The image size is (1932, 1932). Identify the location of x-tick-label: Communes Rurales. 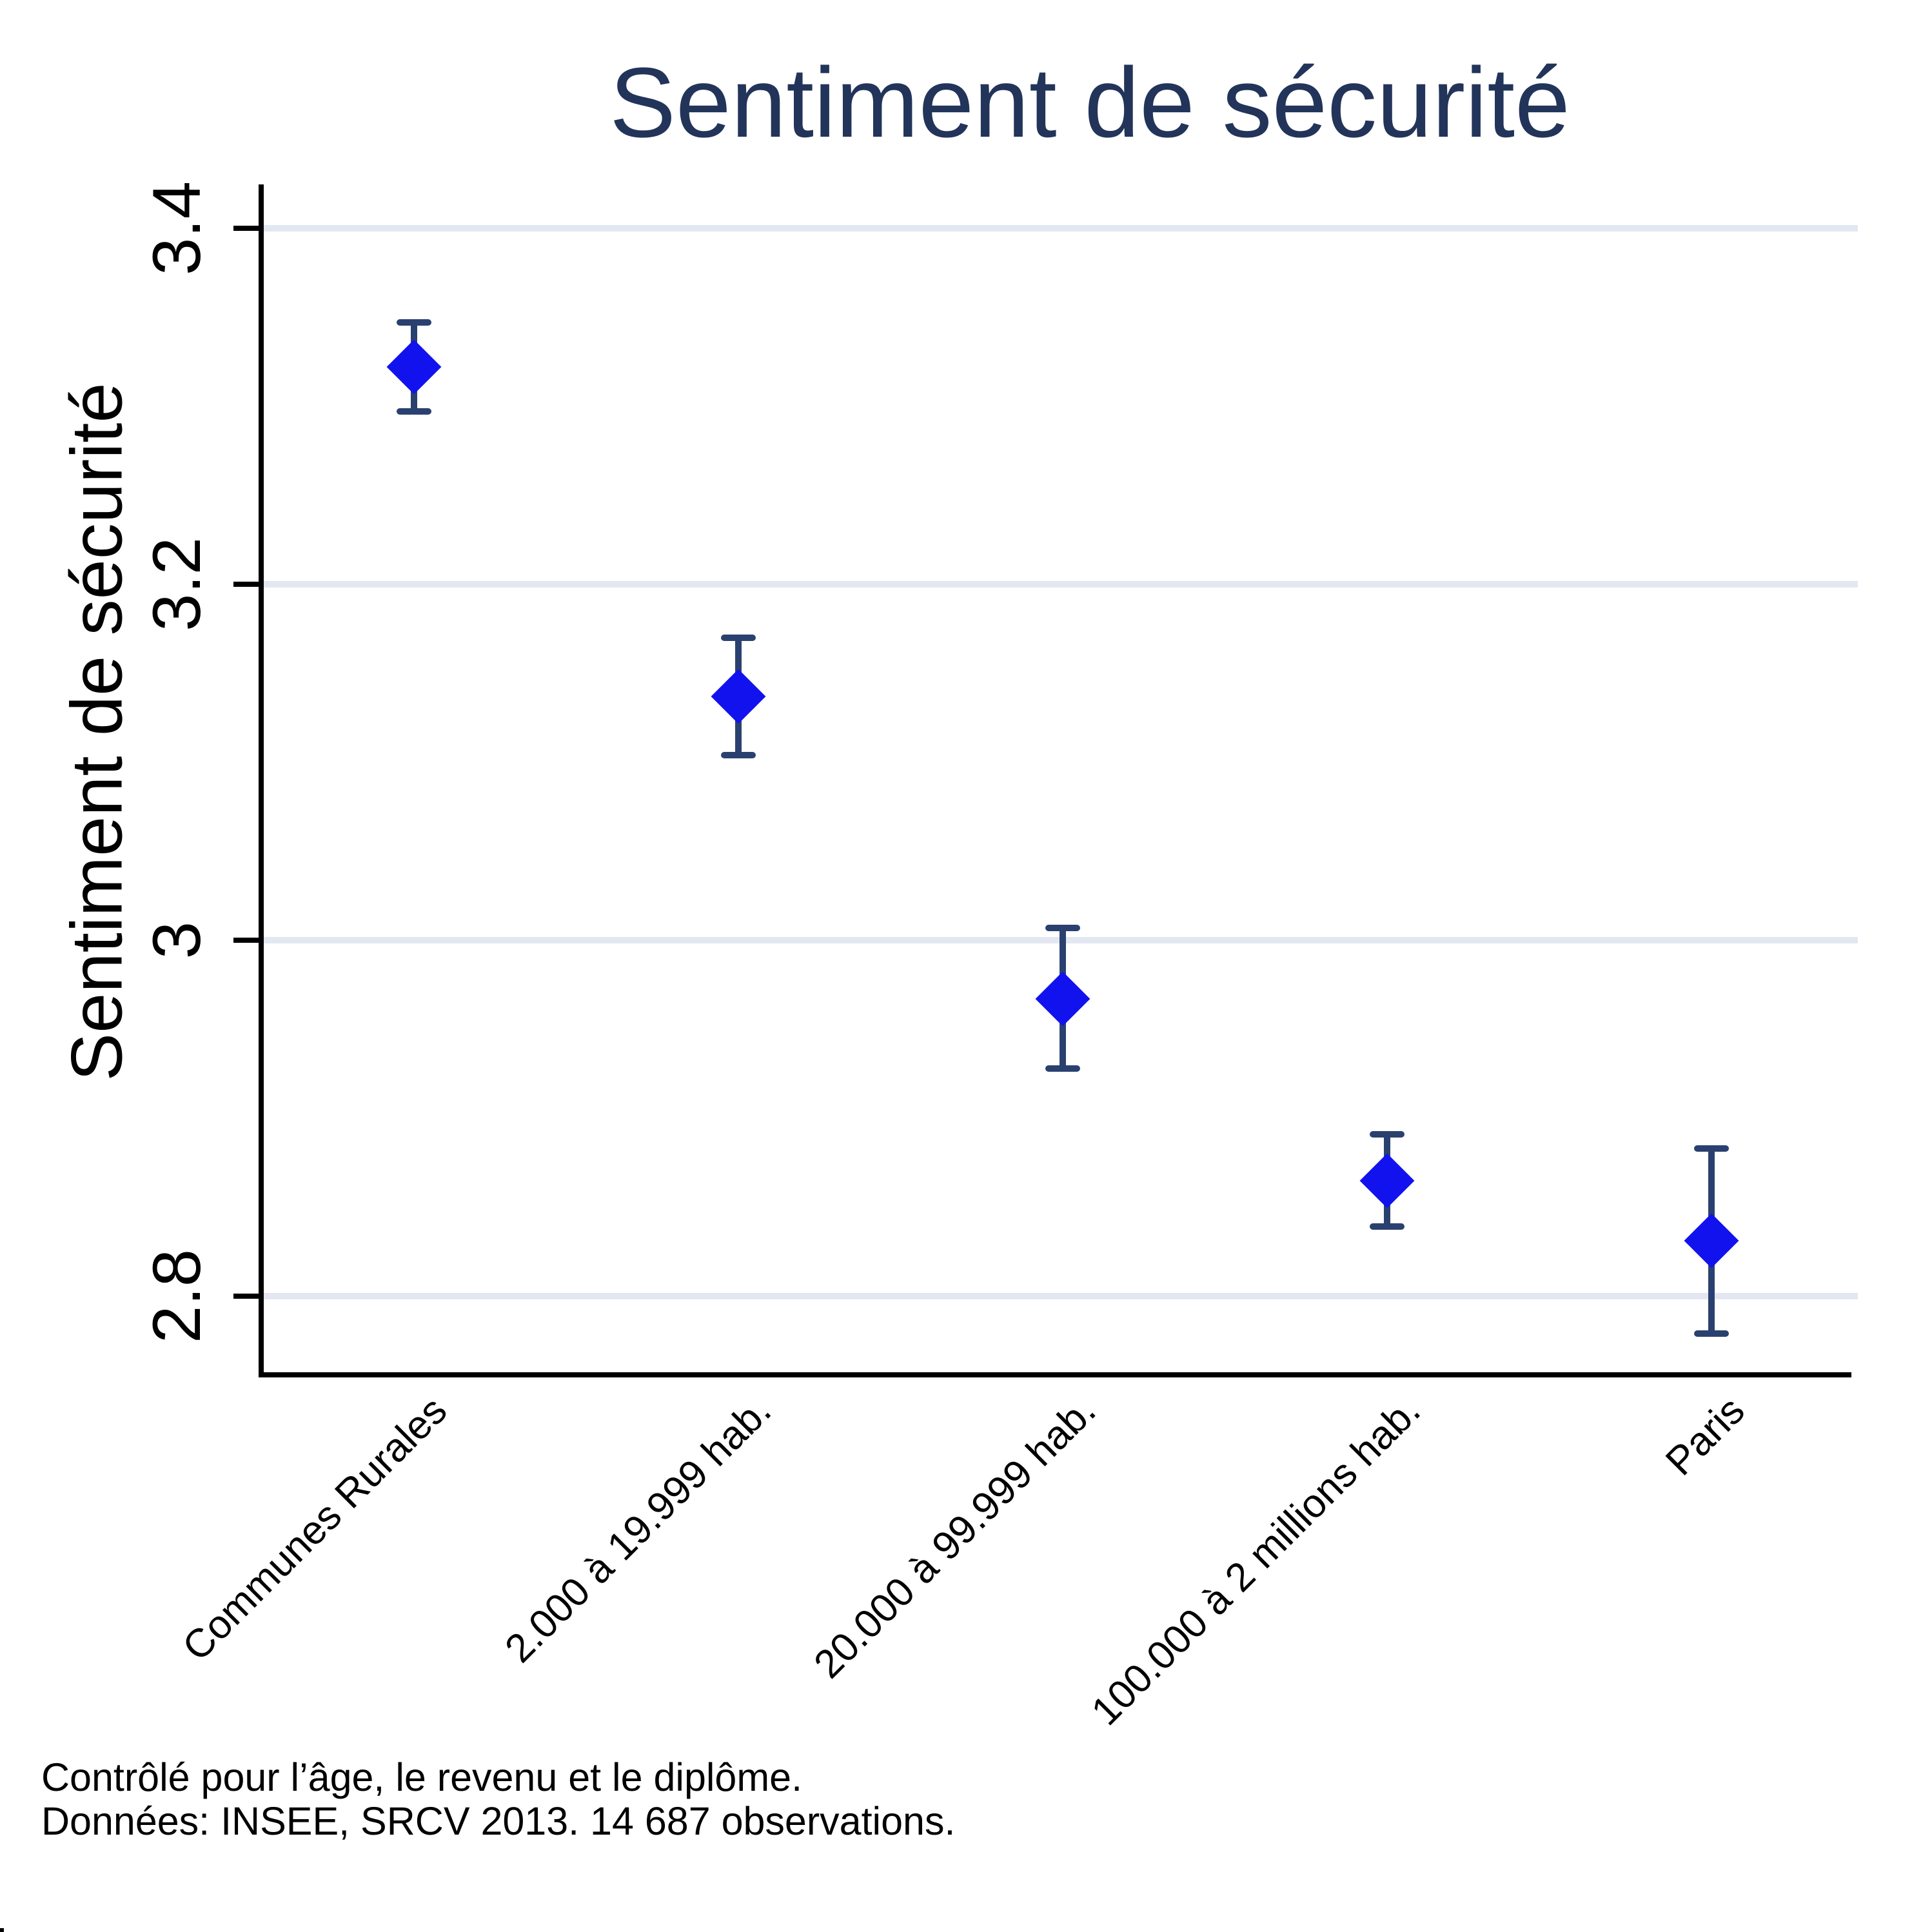
(315, 1529).